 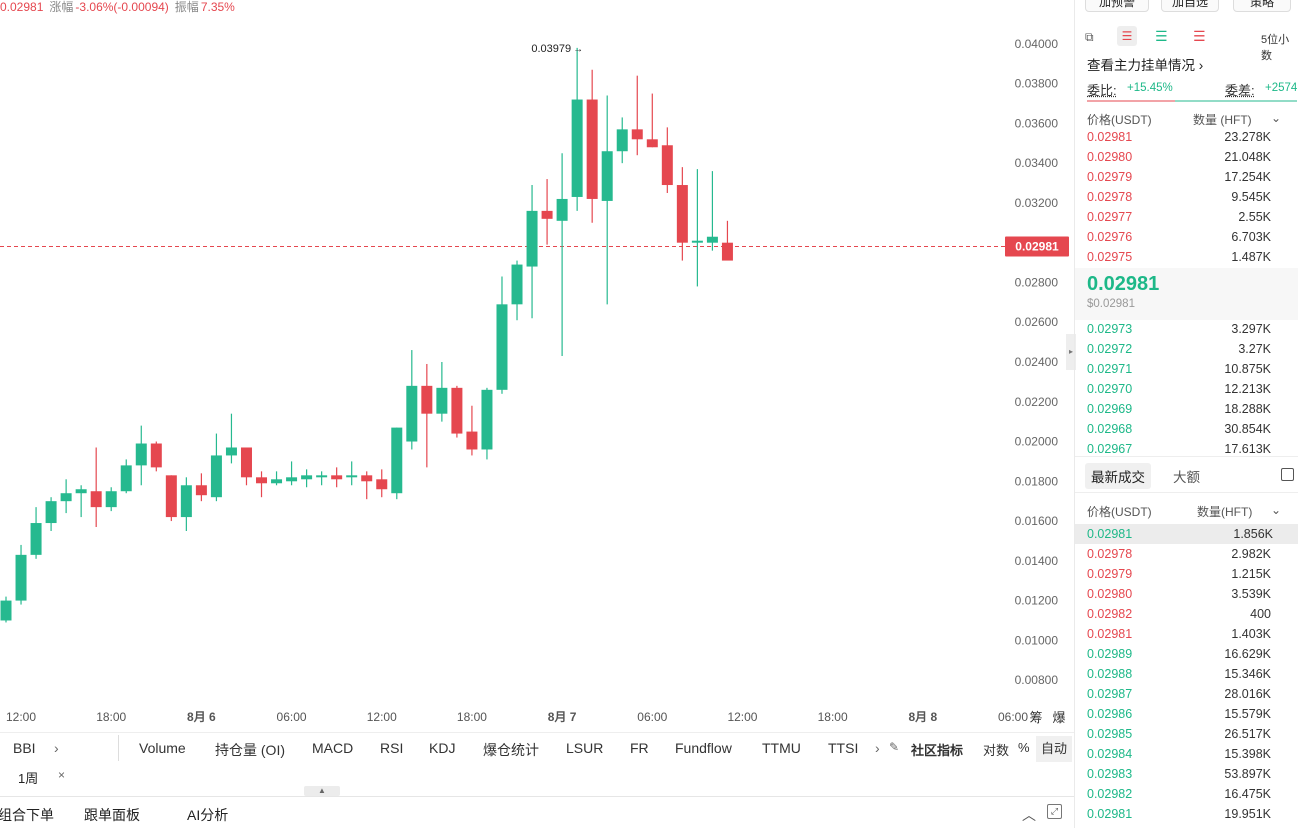 I want to click on edit-icon: ✎, so click(x=894, y=747).